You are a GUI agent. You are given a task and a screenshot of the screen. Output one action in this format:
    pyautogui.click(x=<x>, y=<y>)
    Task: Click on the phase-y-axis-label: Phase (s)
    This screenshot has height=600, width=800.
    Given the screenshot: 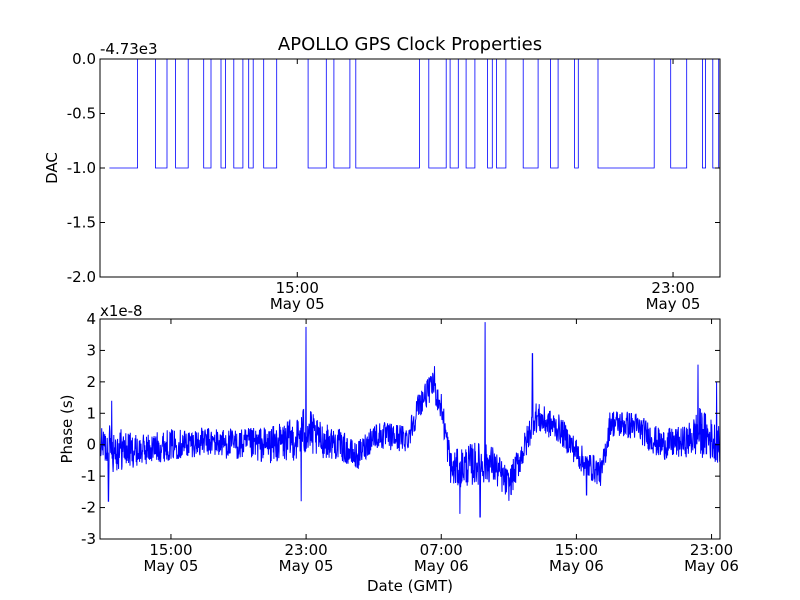 What is the action you would take?
    pyautogui.click(x=67, y=428)
    